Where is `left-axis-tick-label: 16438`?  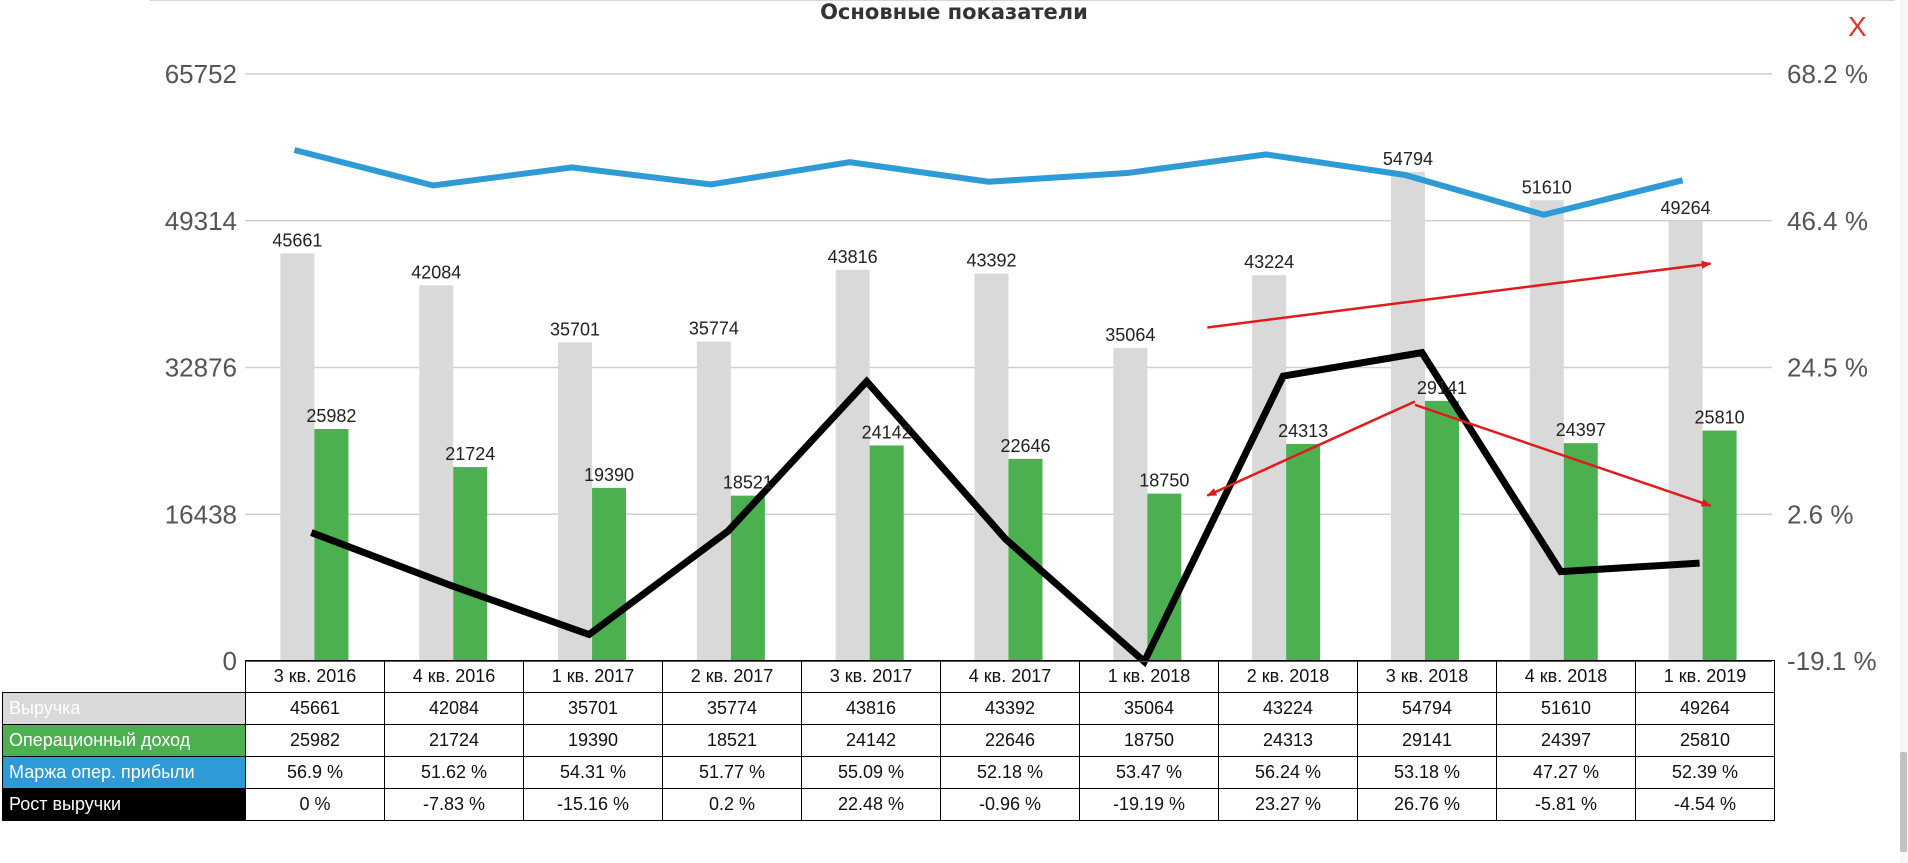
left-axis-tick-label: 16438 is located at coordinates (201, 514).